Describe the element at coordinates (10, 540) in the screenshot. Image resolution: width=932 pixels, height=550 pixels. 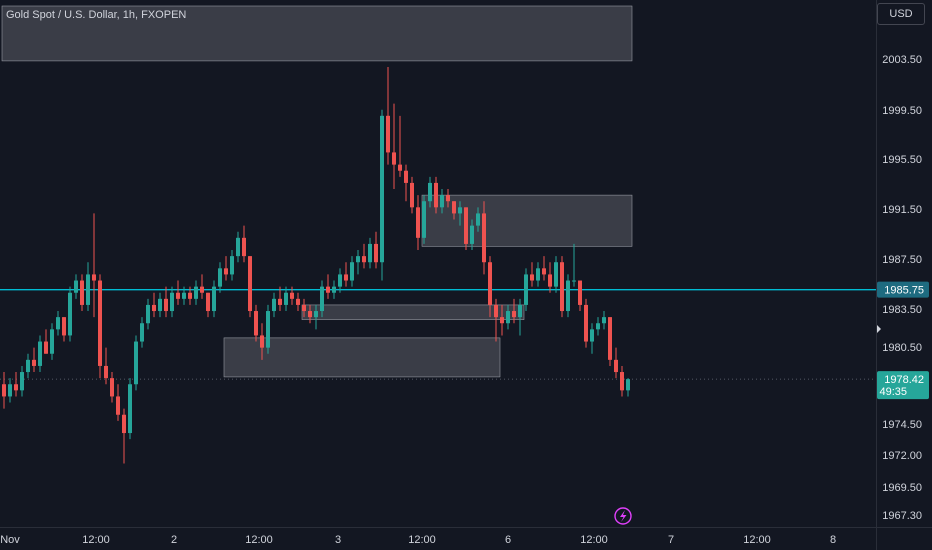
I see `x-tick-label: Nov` at that location.